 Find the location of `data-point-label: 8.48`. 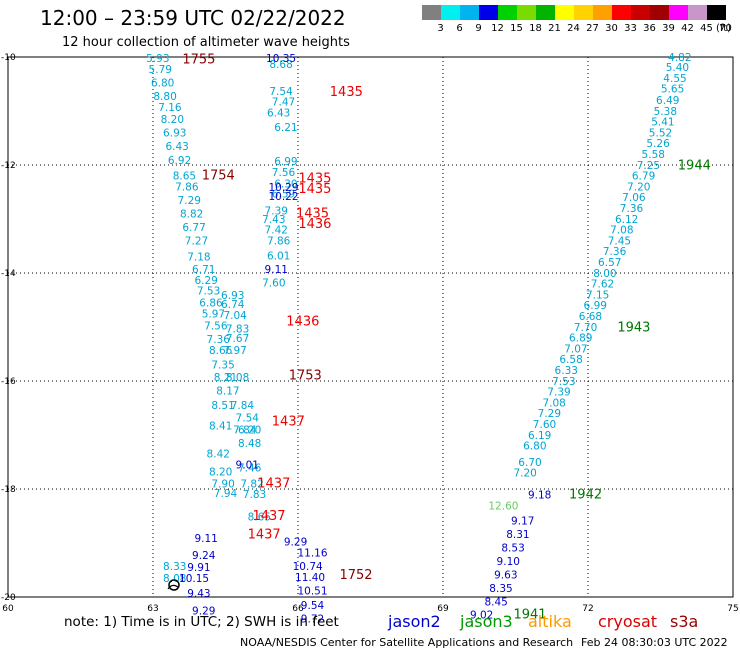

data-point-label: 8.48 is located at coordinates (249, 444).